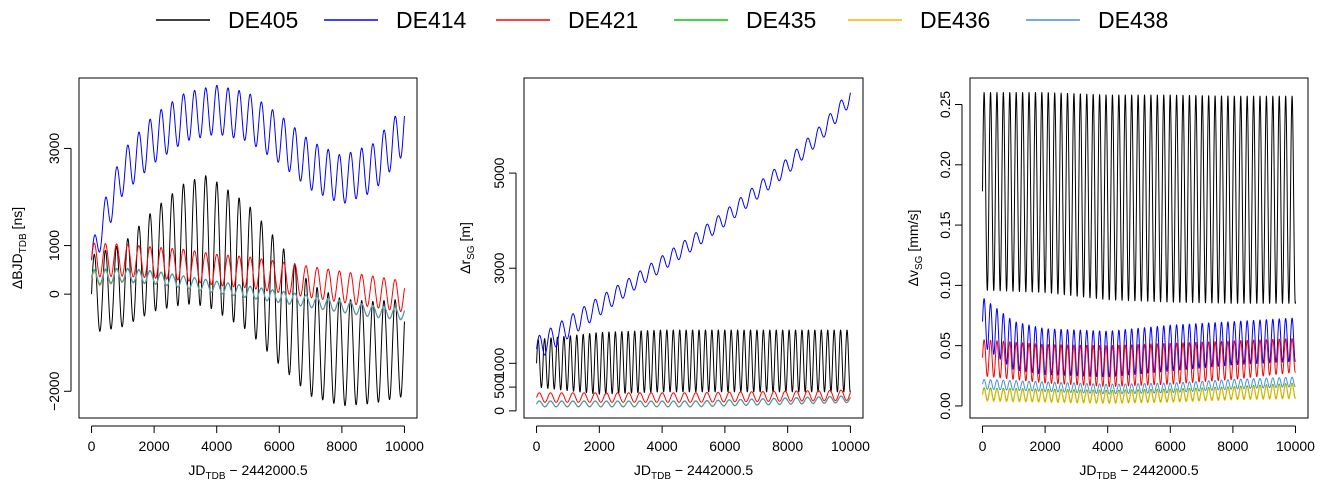 This screenshot has width=1338, height=486. I want to click on y-tick-label: 0.05, so click(945, 345).